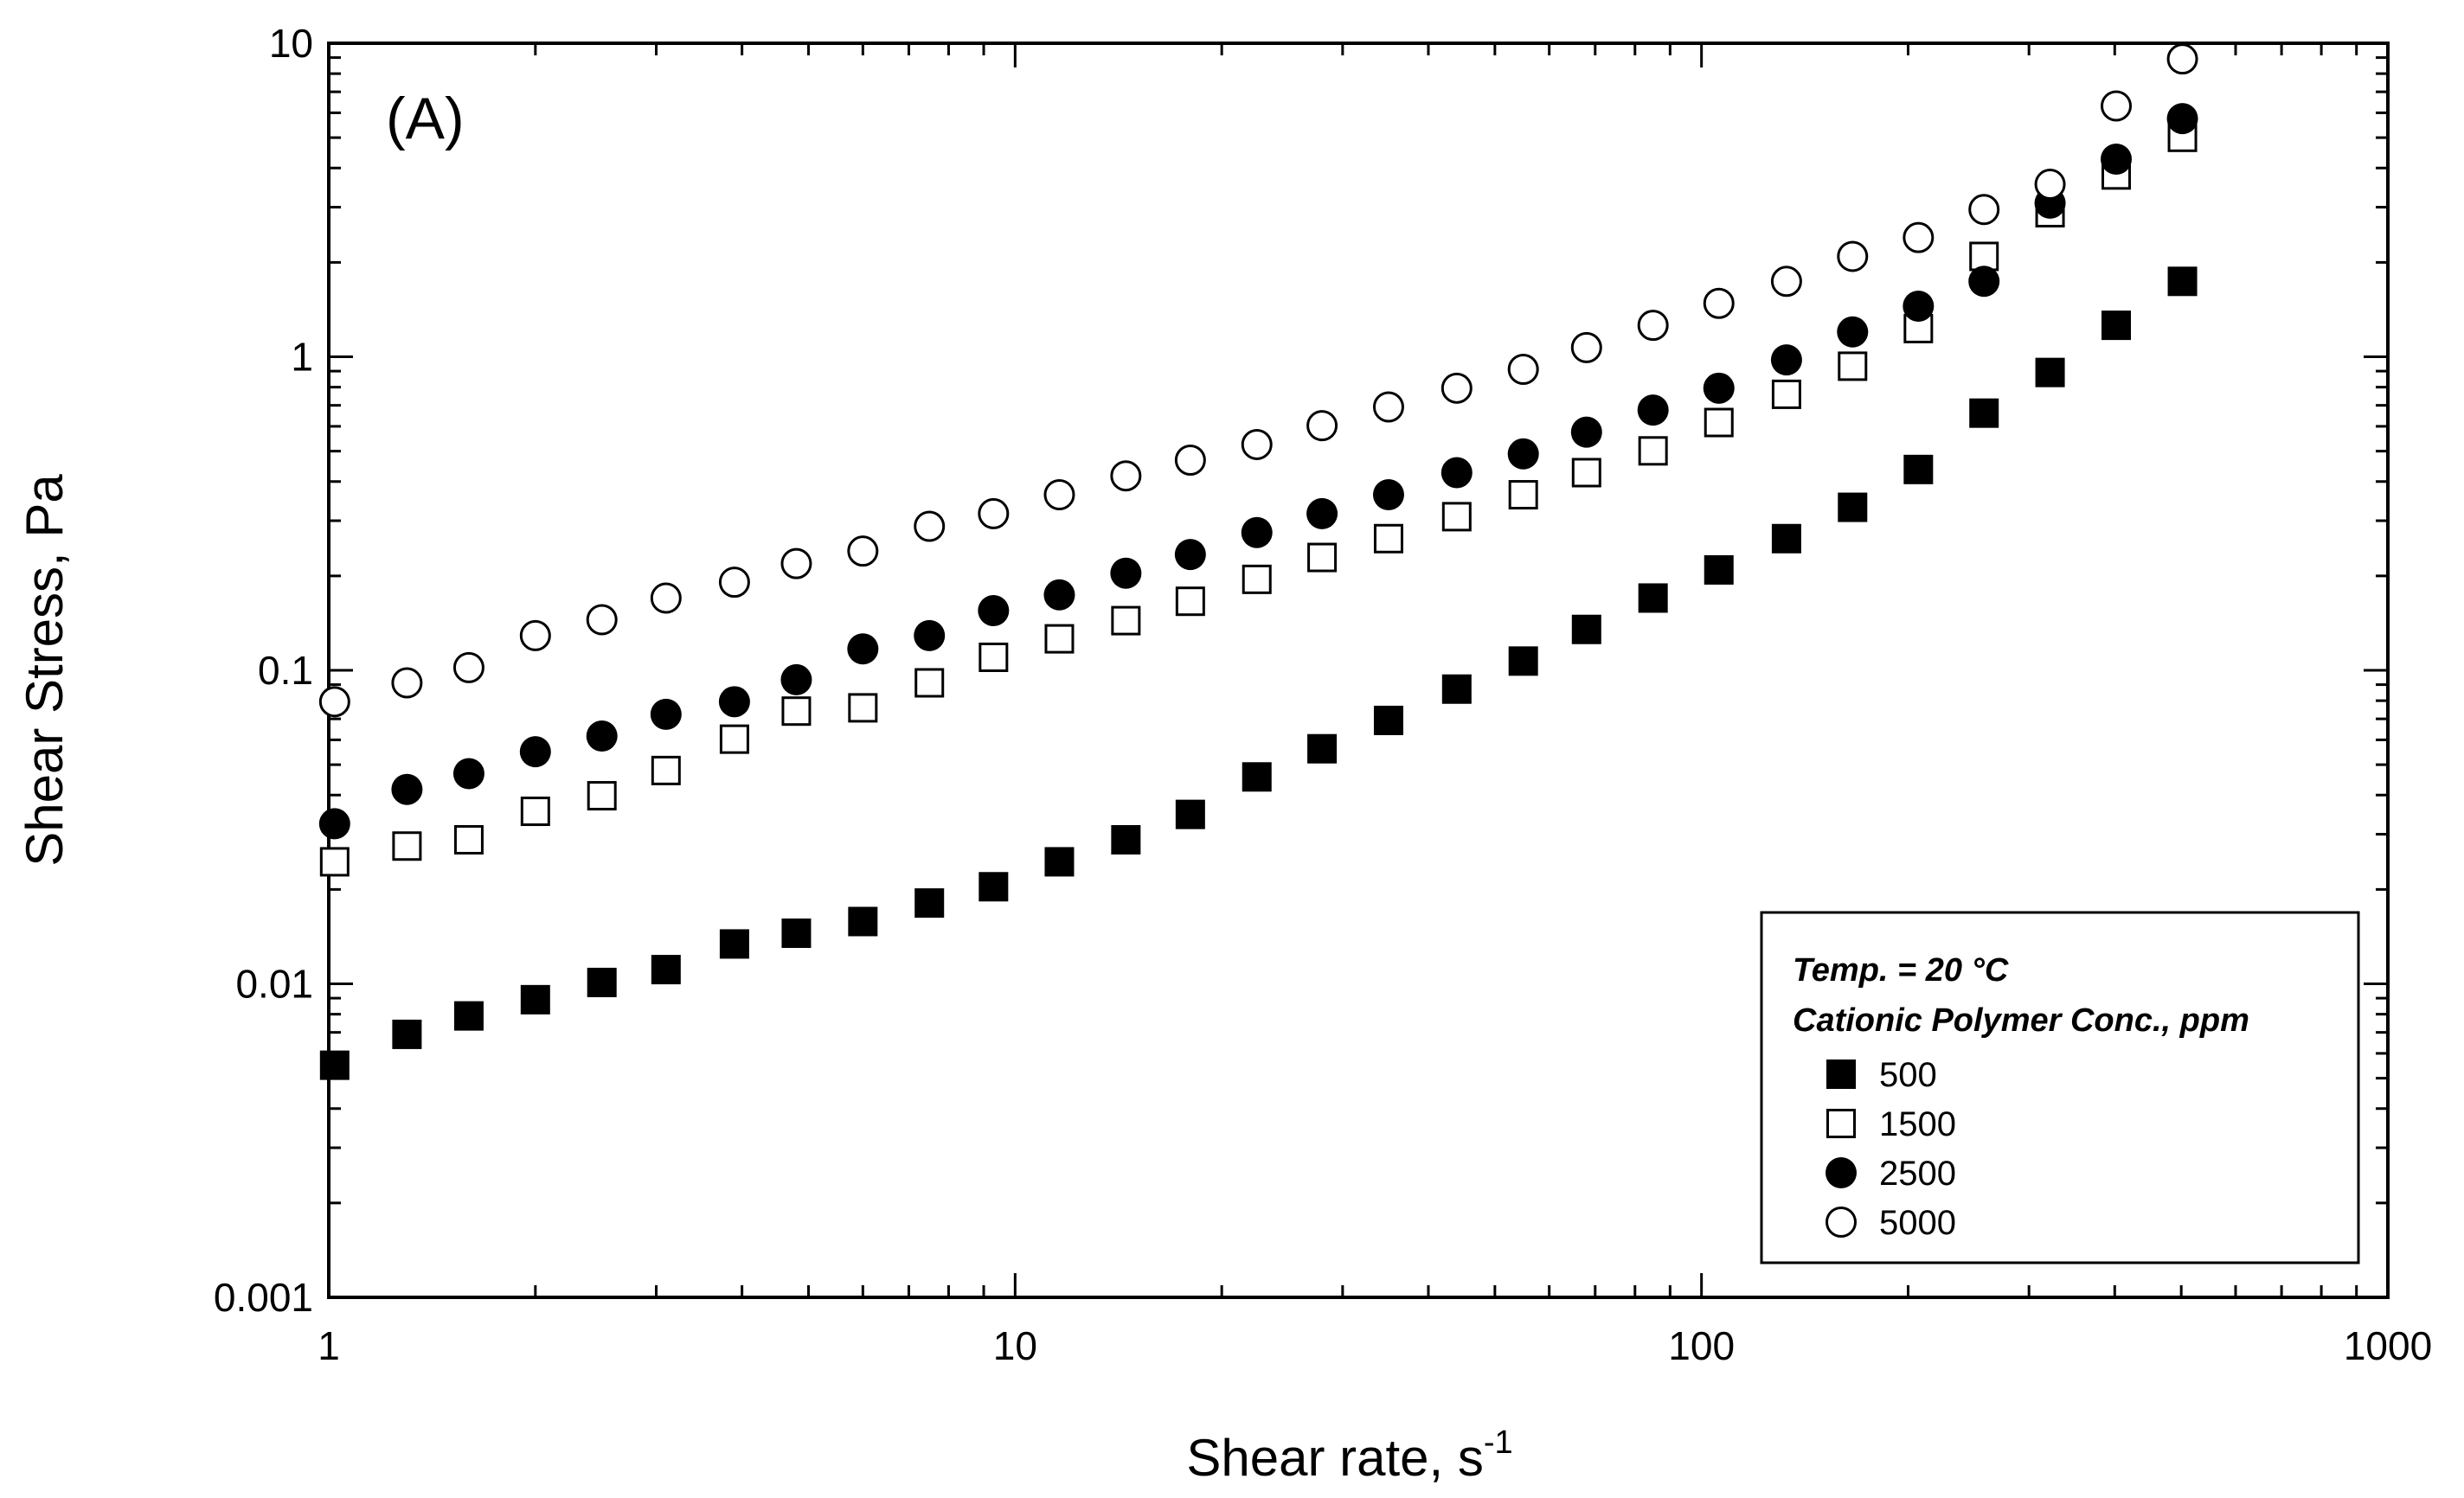 The image size is (2464, 1498). I want to click on y-tick-label: 1, so click(302, 357).